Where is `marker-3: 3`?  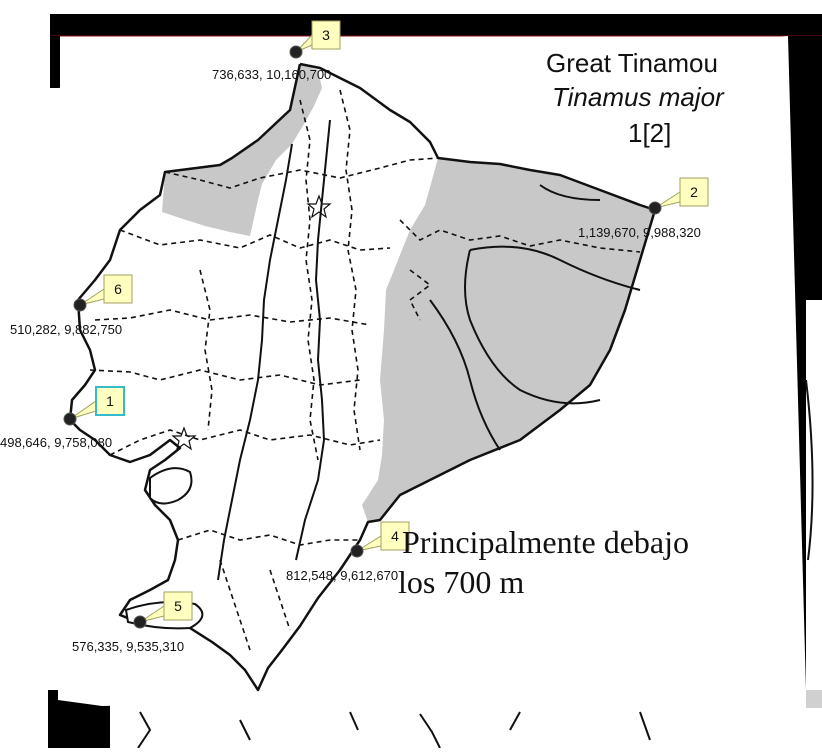 marker-3: 3 is located at coordinates (315, 39).